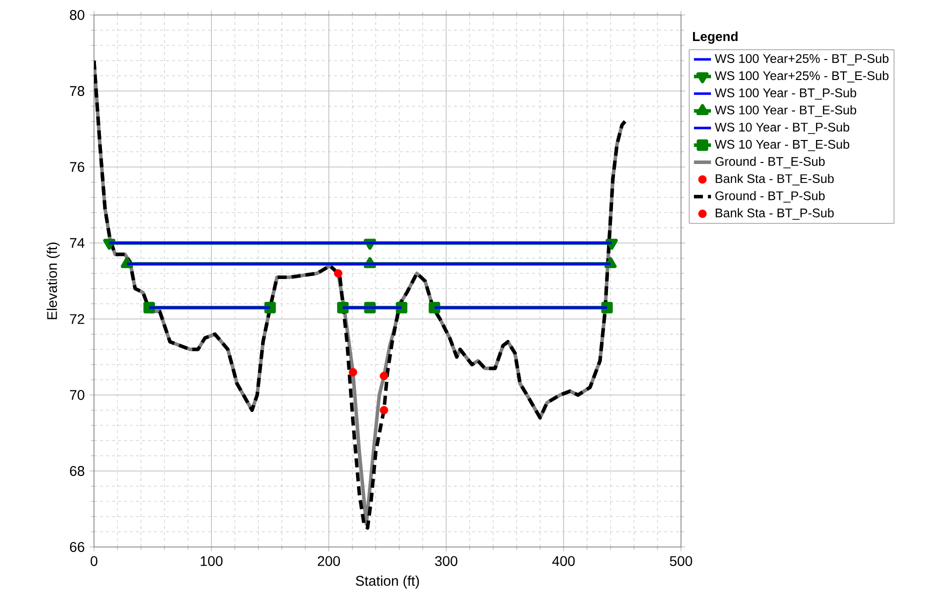 The height and width of the screenshot is (610, 943). Describe the element at coordinates (53, 281) in the screenshot. I see `y-axis-title: Elevation (ft)` at that location.